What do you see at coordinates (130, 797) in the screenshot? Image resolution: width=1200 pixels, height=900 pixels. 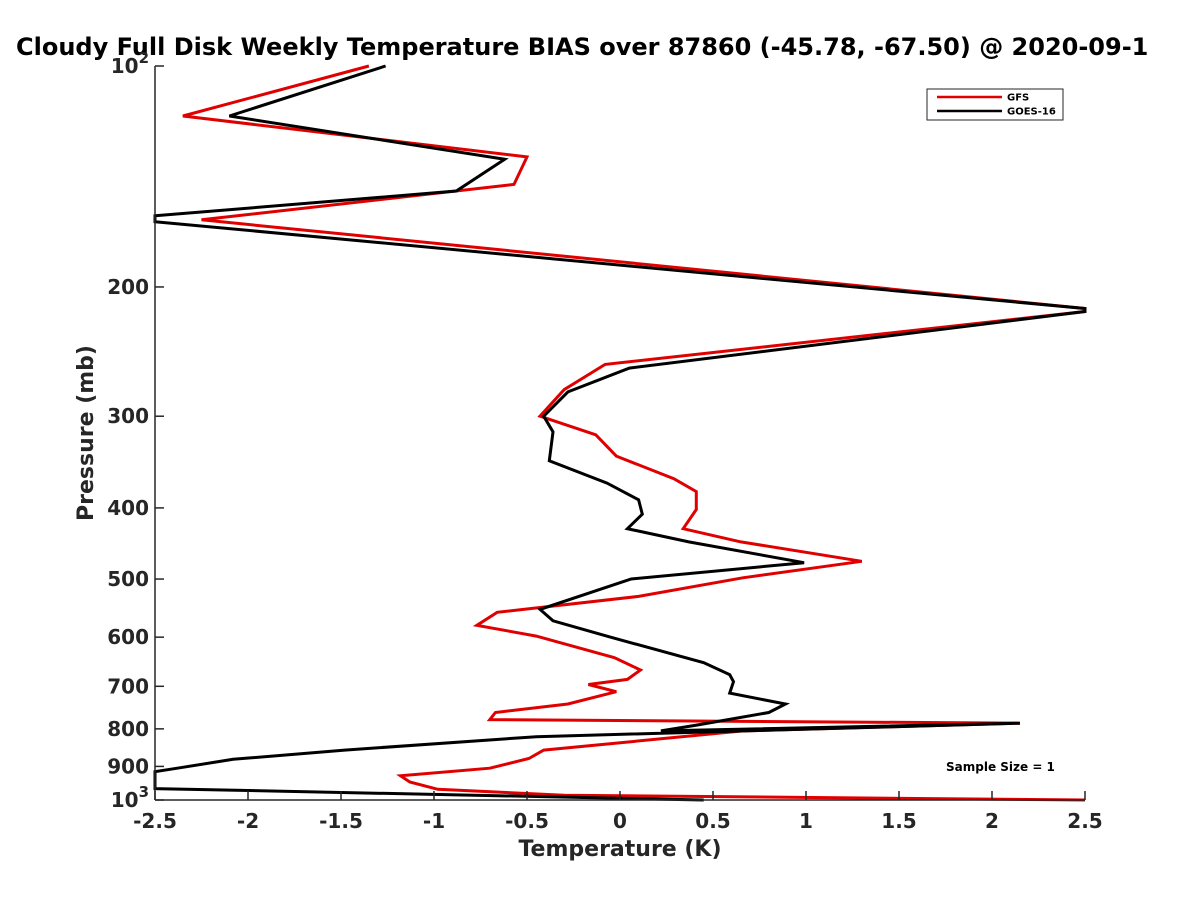 I see `y-tick-label: 10³` at bounding box center [130, 797].